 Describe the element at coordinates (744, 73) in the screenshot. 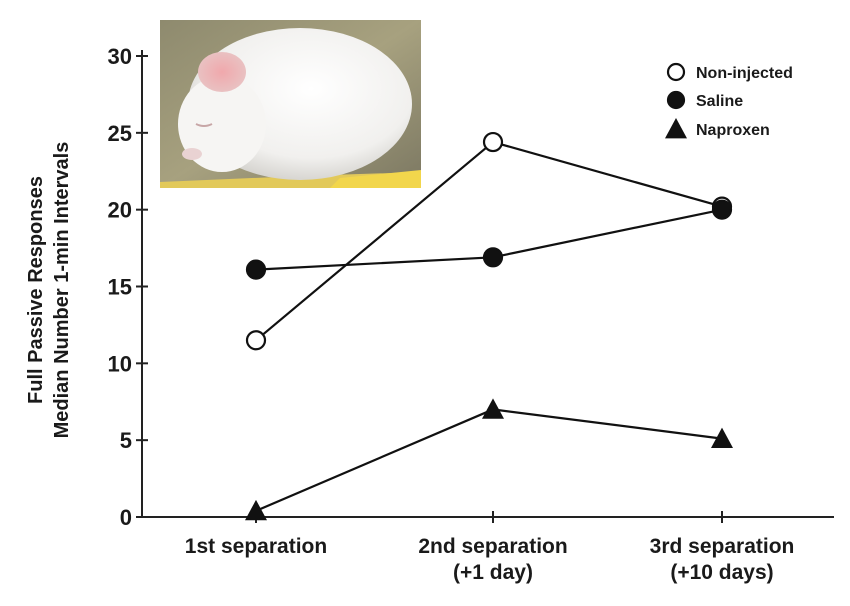

I see `legend-label: Non-injected` at that location.